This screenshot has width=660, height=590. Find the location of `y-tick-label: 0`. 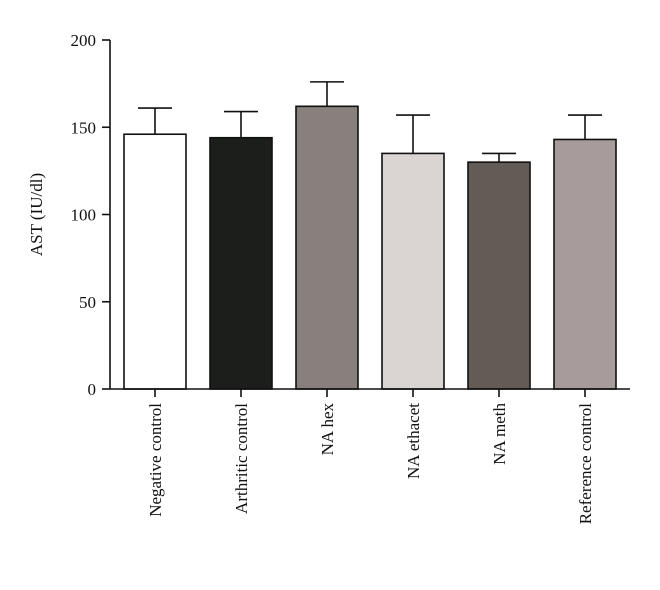

y-tick-label: 0 is located at coordinates (92, 389).